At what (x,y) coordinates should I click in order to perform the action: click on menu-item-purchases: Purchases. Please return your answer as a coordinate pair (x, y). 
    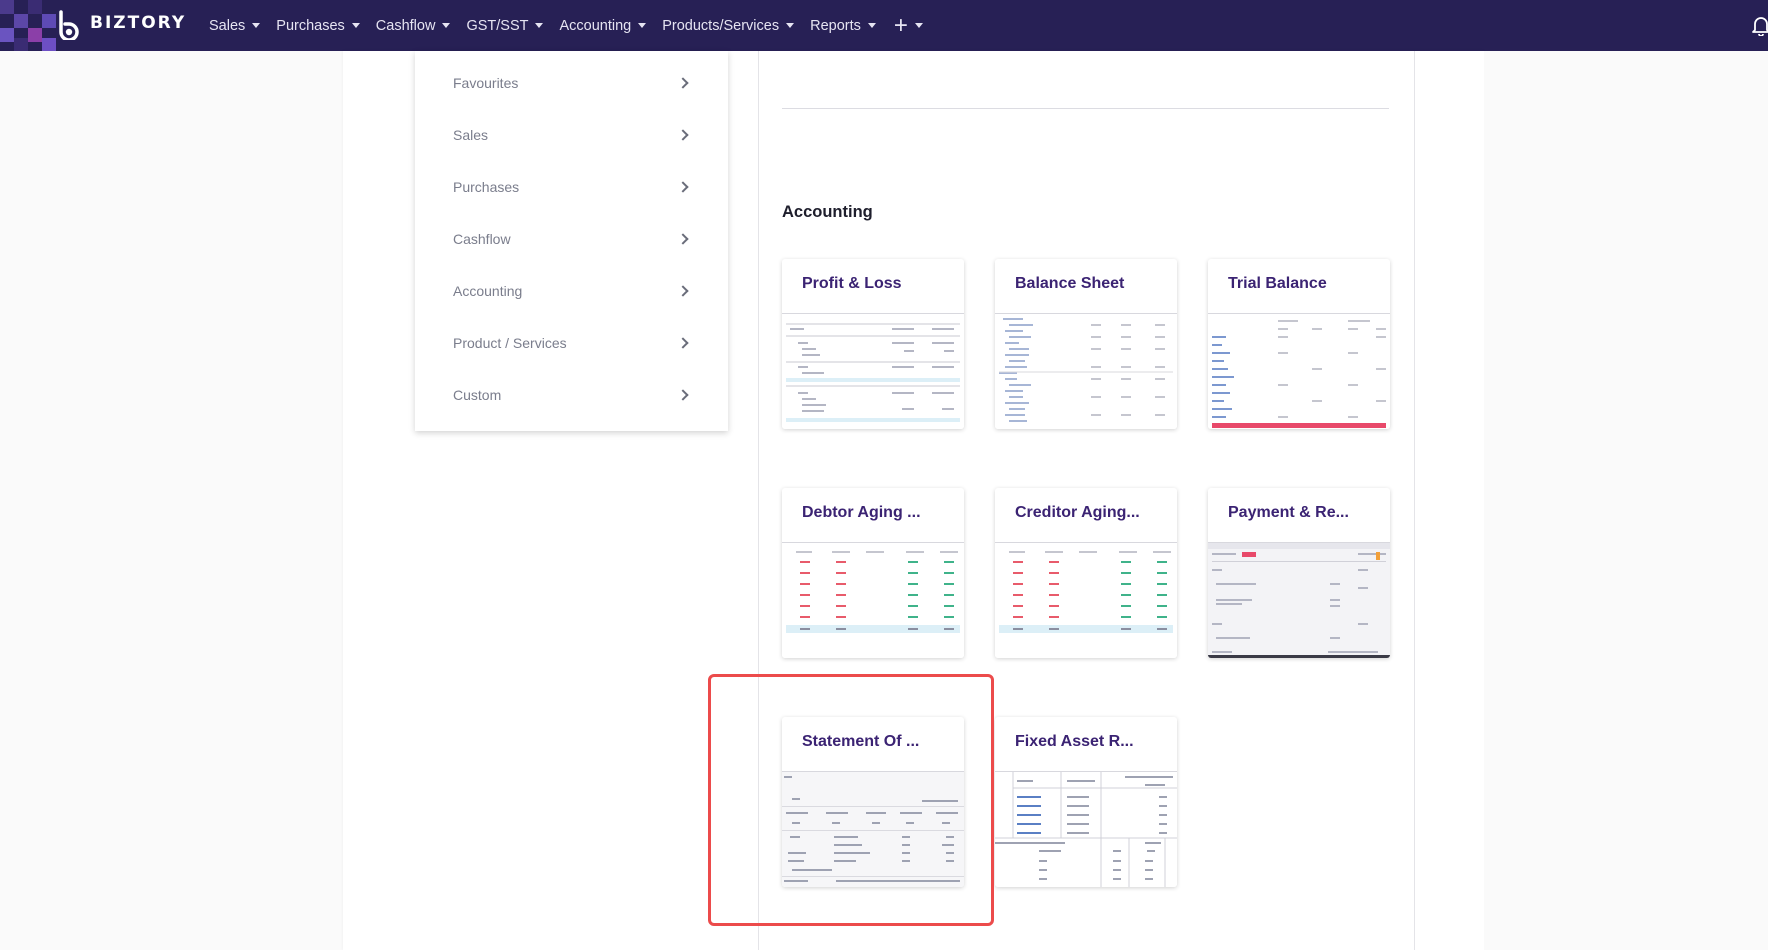
    Looking at the image, I should click on (573, 187).